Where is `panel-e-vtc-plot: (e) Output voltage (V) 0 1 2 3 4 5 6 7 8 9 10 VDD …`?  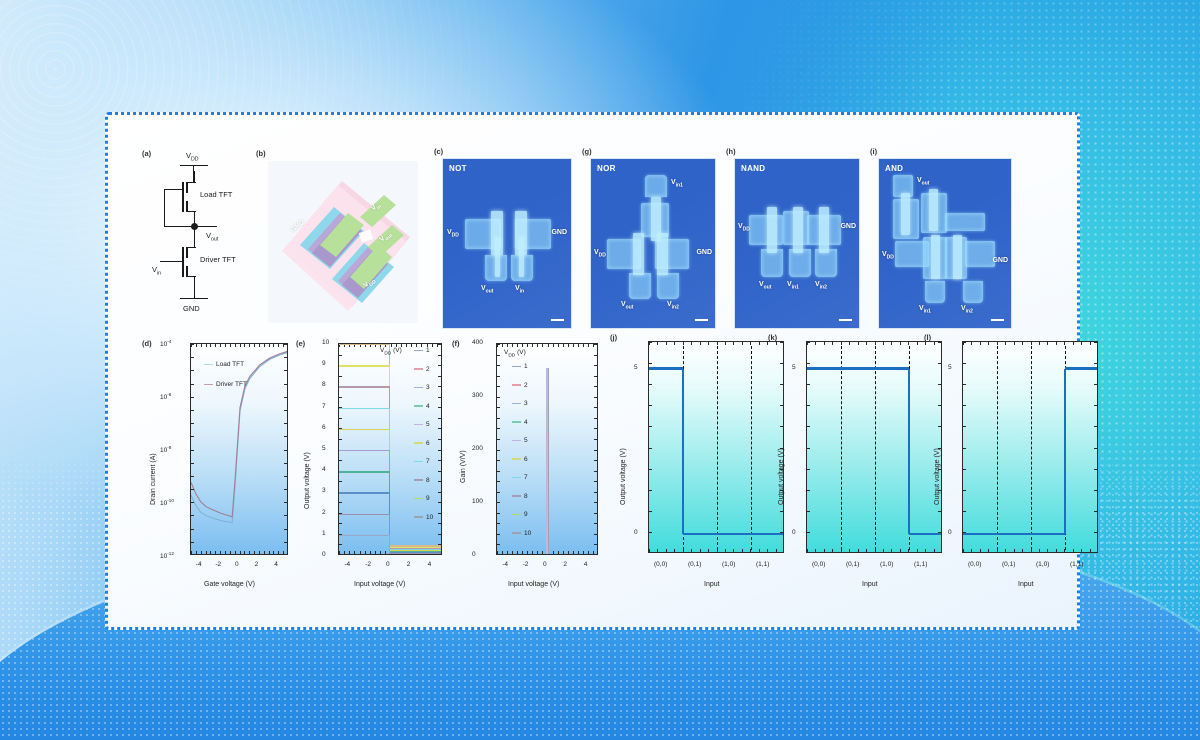 panel-e-vtc-plot: (e) Output voltage (V) 0 1 2 3 4 5 6 7 8 9 10 VDD … is located at coordinates (372, 482).